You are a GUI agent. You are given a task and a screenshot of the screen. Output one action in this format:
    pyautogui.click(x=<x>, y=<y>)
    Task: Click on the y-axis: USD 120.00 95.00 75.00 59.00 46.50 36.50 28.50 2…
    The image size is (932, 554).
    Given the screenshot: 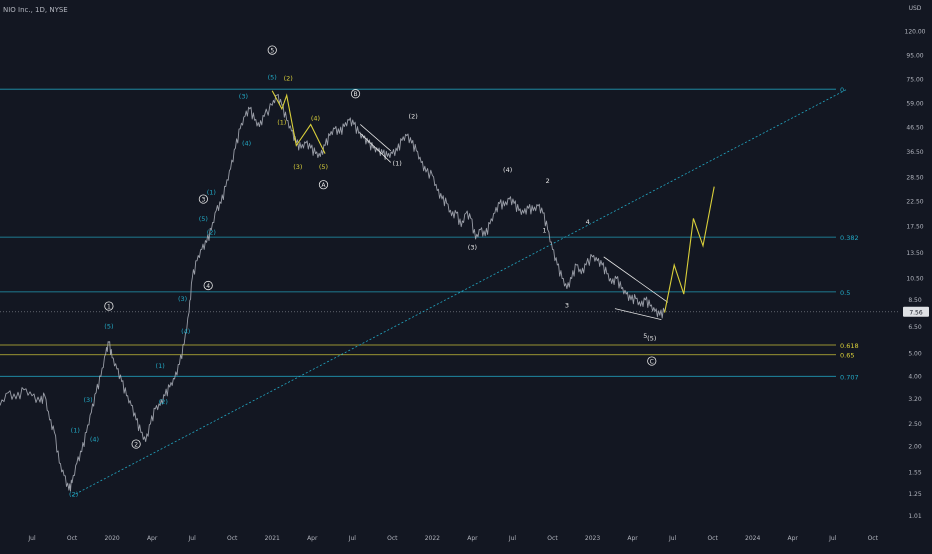 What is the action you would take?
    pyautogui.click(x=916, y=262)
    